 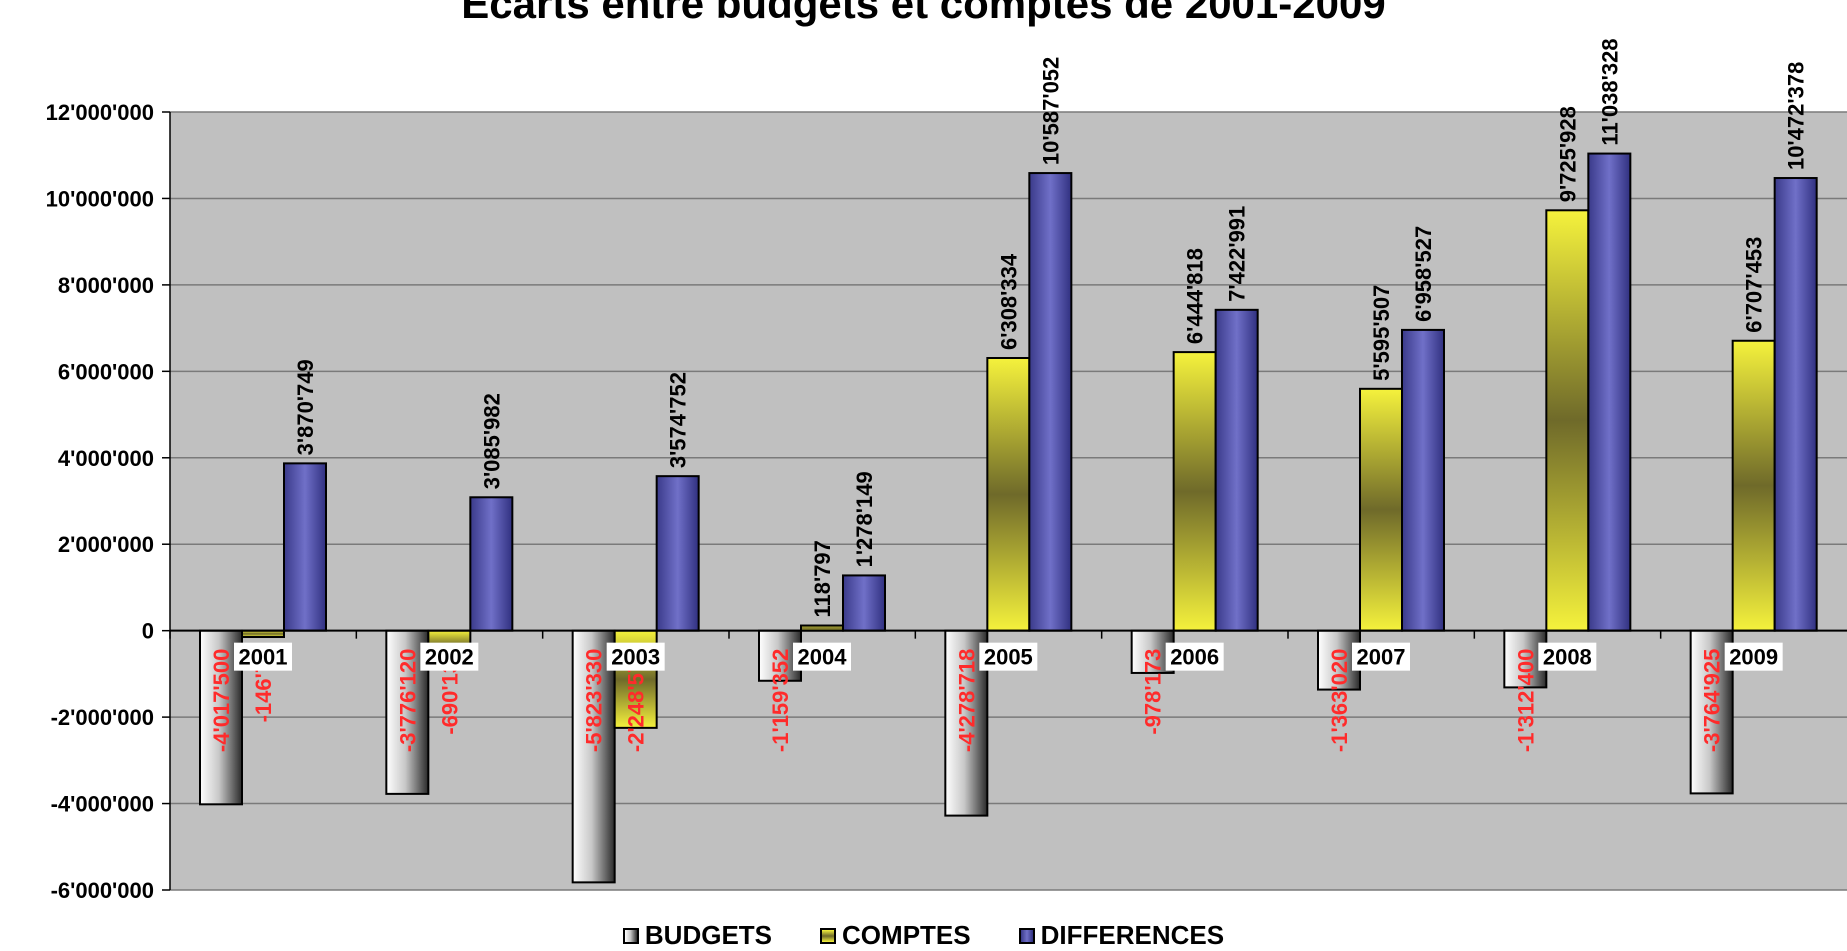 What do you see at coordinates (1423, 274) in the screenshot?
I see `data-label-differences-2007: 6'958'527` at bounding box center [1423, 274].